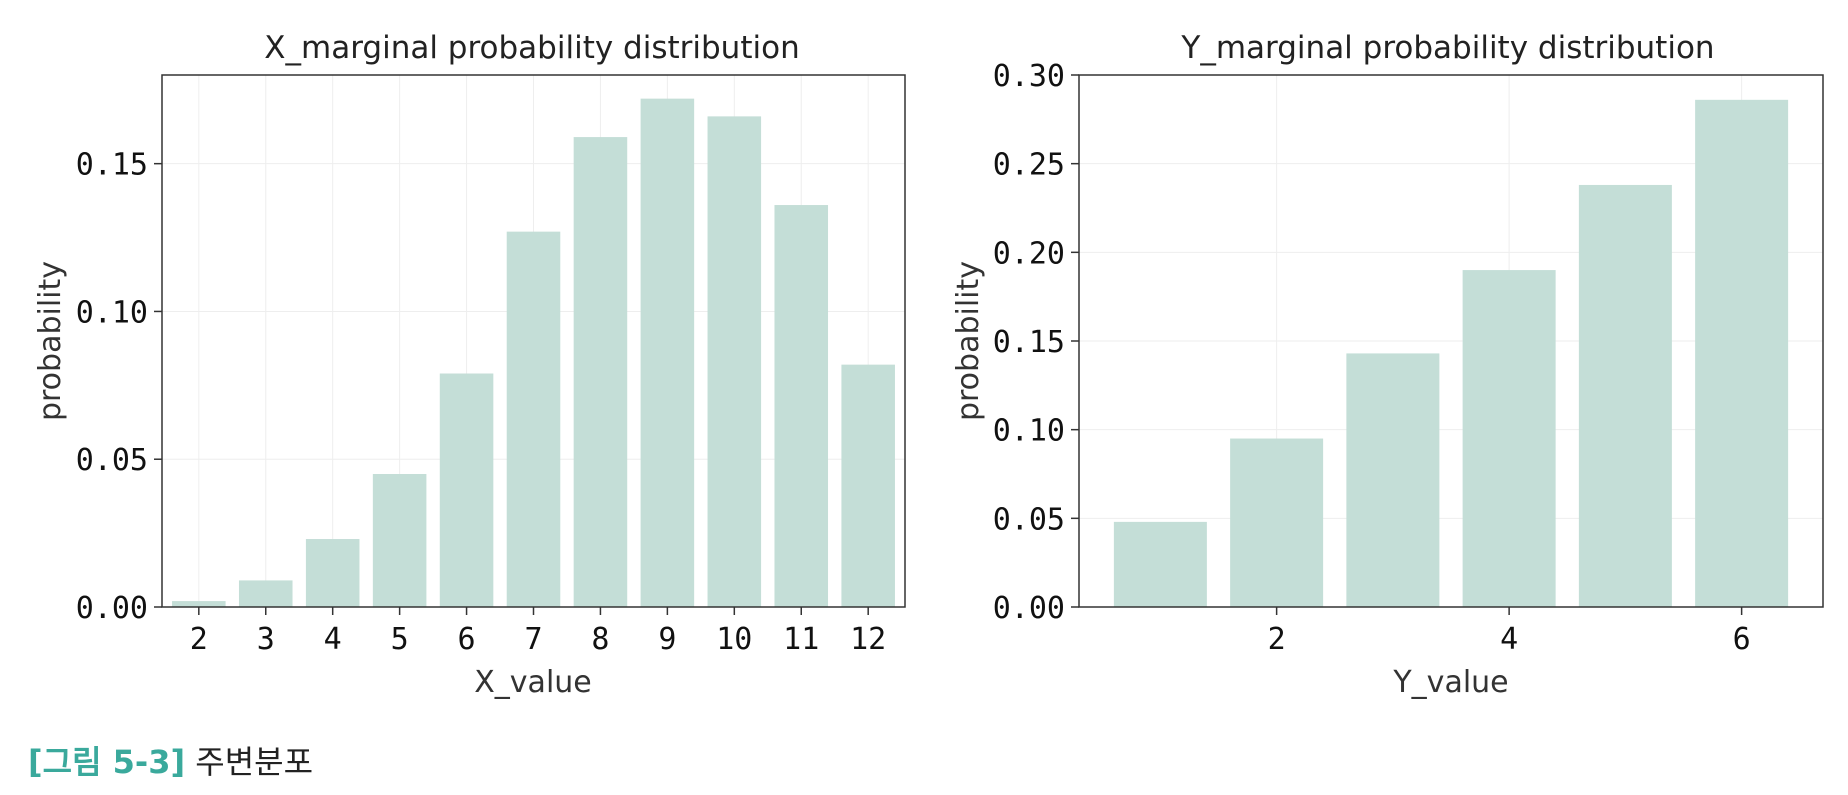 The height and width of the screenshot is (795, 1848). Describe the element at coordinates (734, 639) in the screenshot. I see `x-tick-label: 10` at that location.